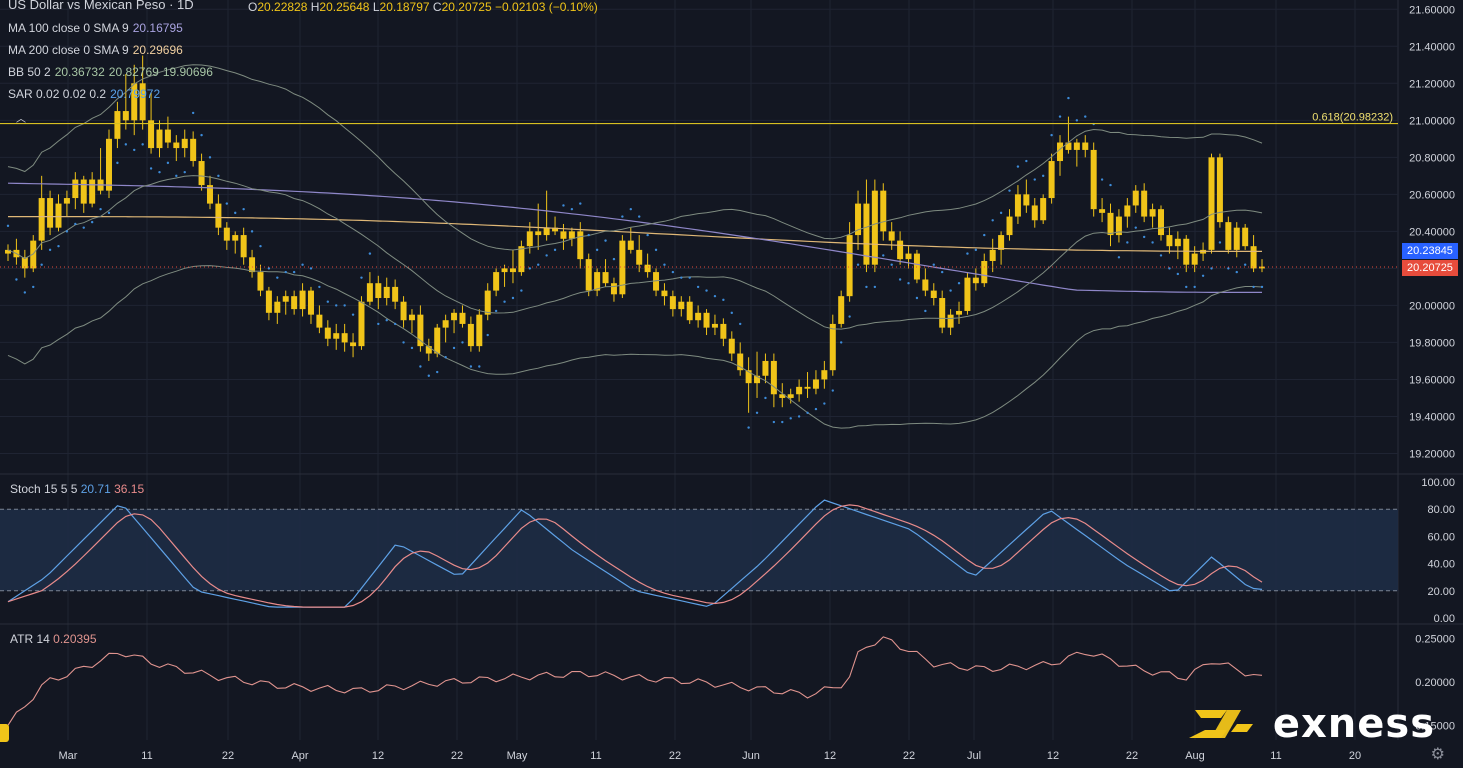 This screenshot has width=1463, height=768. What do you see at coordinates (378, 756) in the screenshot?
I see `time-axis-label: 12` at bounding box center [378, 756].